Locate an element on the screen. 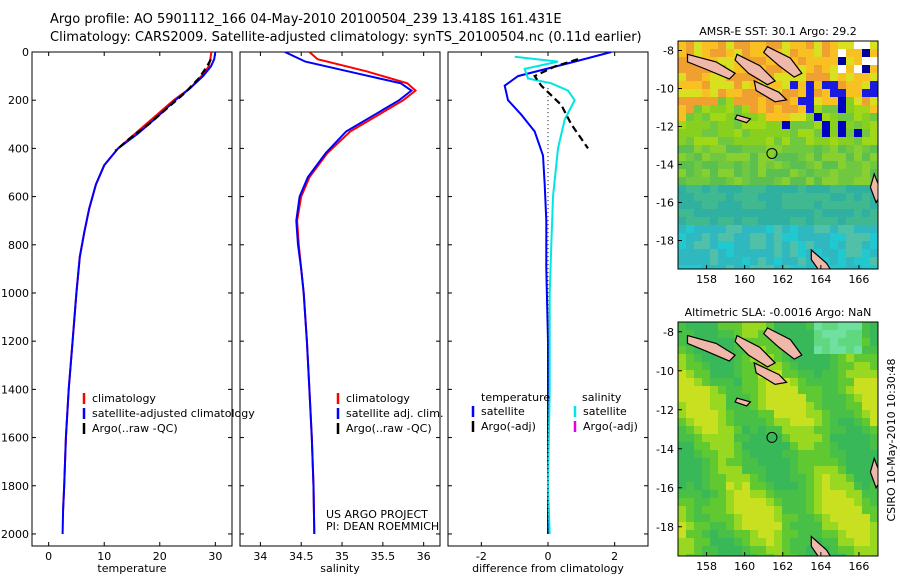 This screenshot has width=900, height=580. sla_map-xtick-label: 162 is located at coordinates (782, 566).